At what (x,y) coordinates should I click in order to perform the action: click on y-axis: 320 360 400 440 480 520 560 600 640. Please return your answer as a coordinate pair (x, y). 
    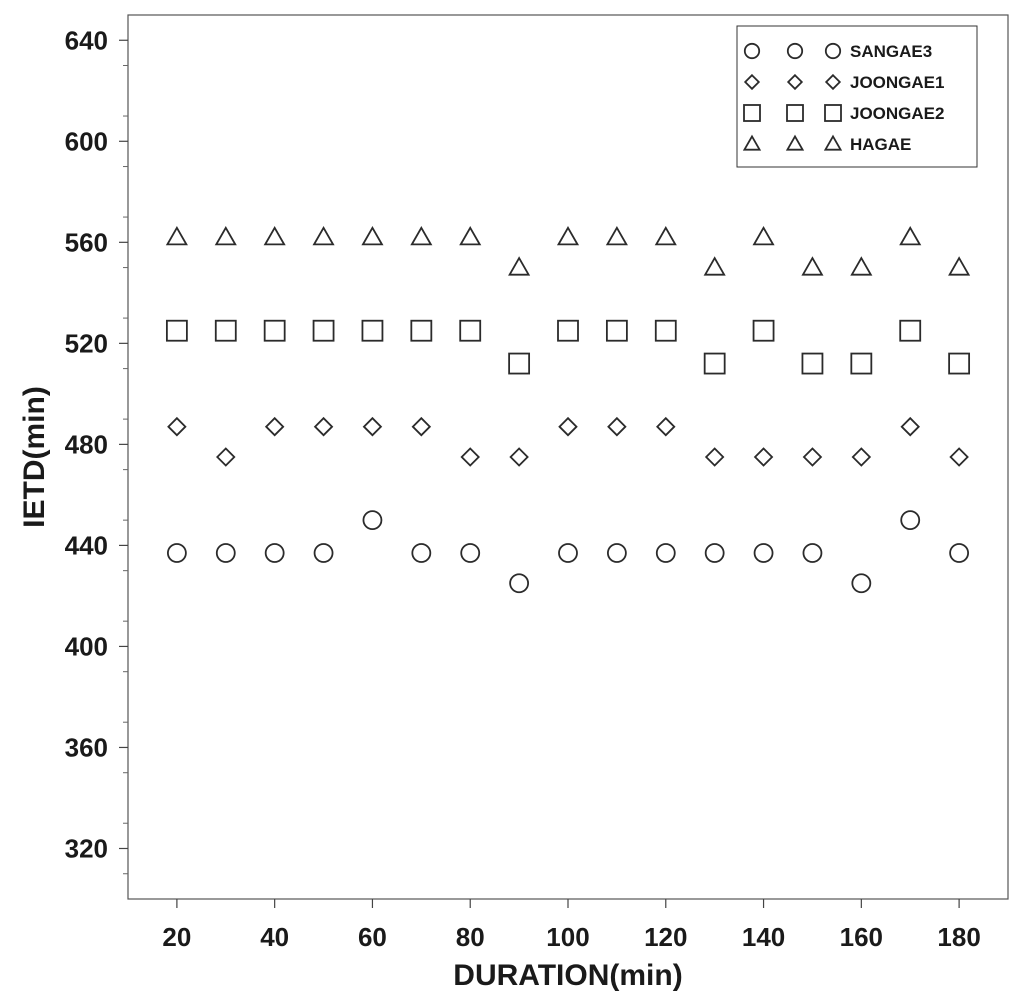
    Looking at the image, I should click on (96, 450).